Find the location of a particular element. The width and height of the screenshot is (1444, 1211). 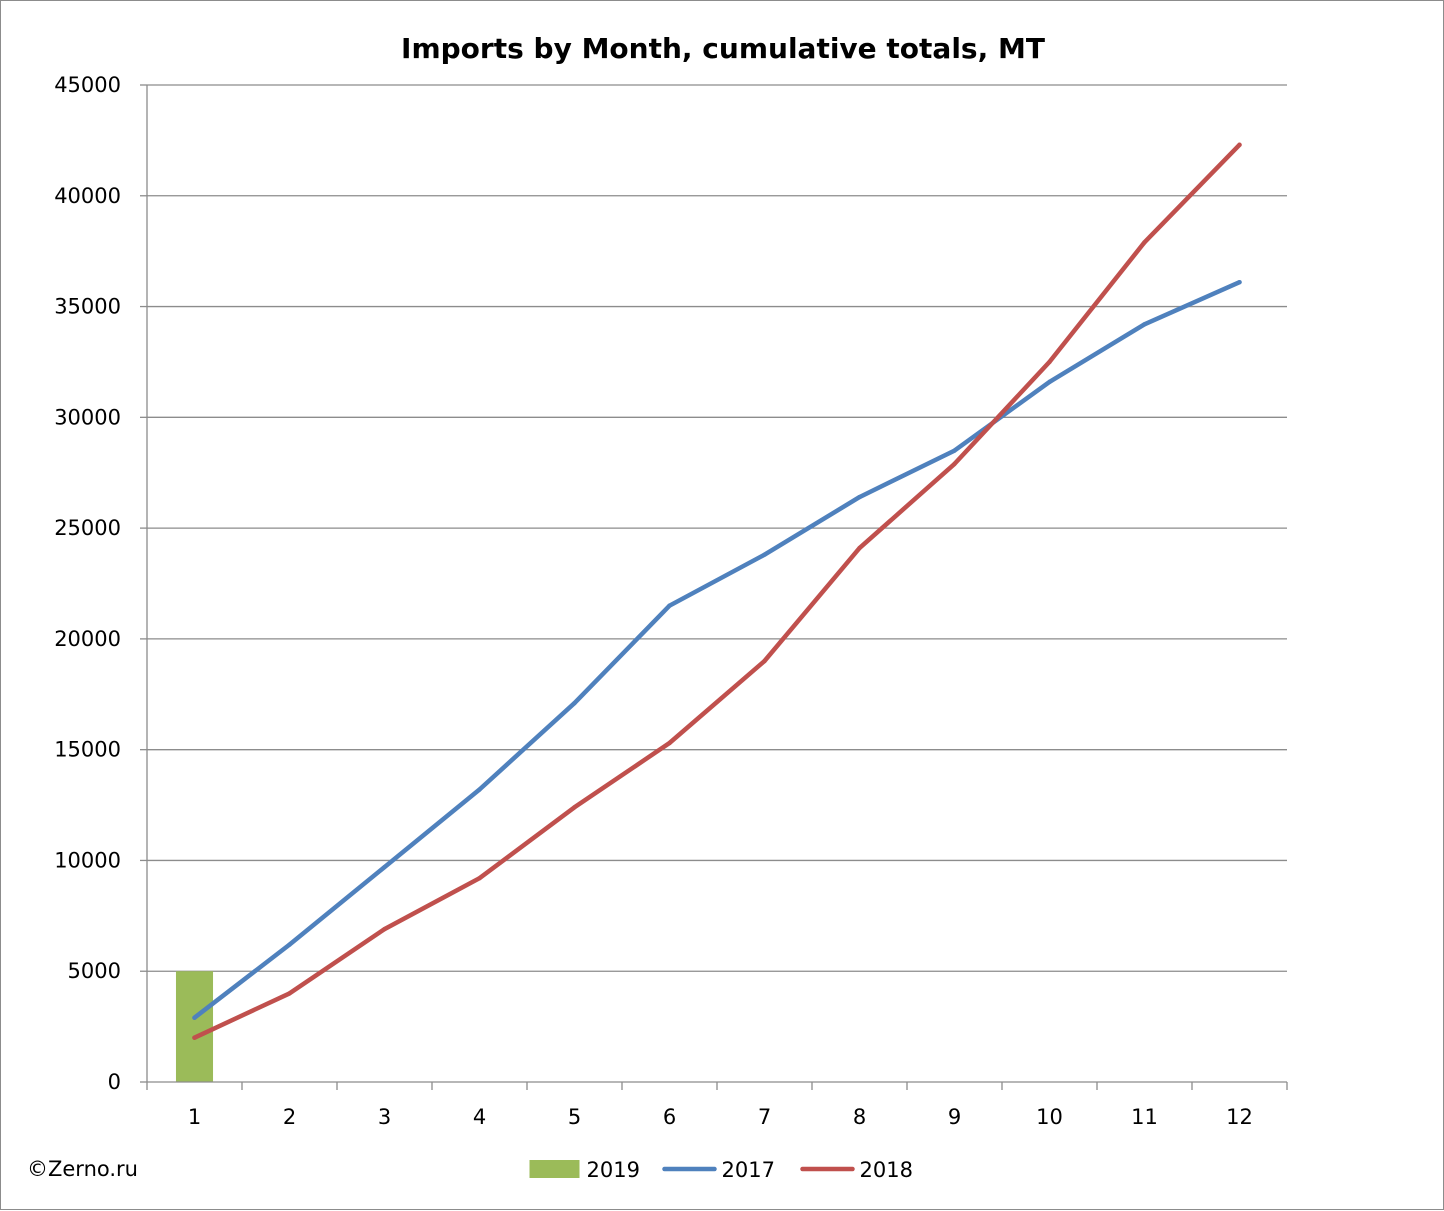

y-tick-label: 10000 is located at coordinates (87, 860).